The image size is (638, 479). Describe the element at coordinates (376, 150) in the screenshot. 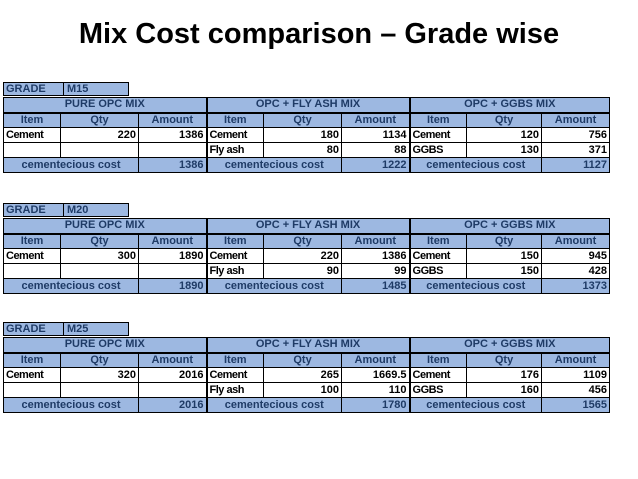

I see `fly-amount: 88` at that location.